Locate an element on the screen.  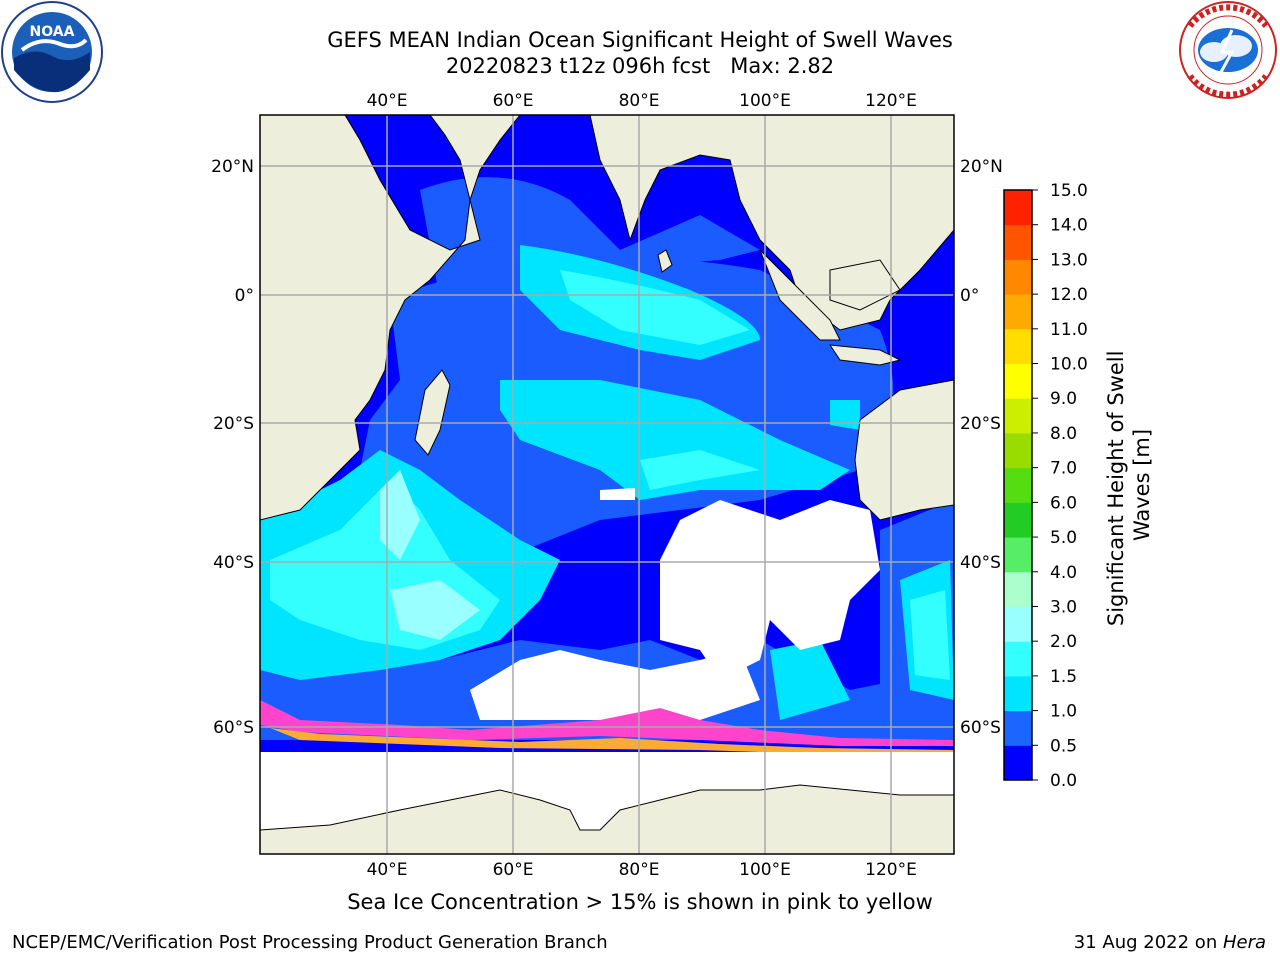
lat-label-left: 40°S is located at coordinates (233, 563).